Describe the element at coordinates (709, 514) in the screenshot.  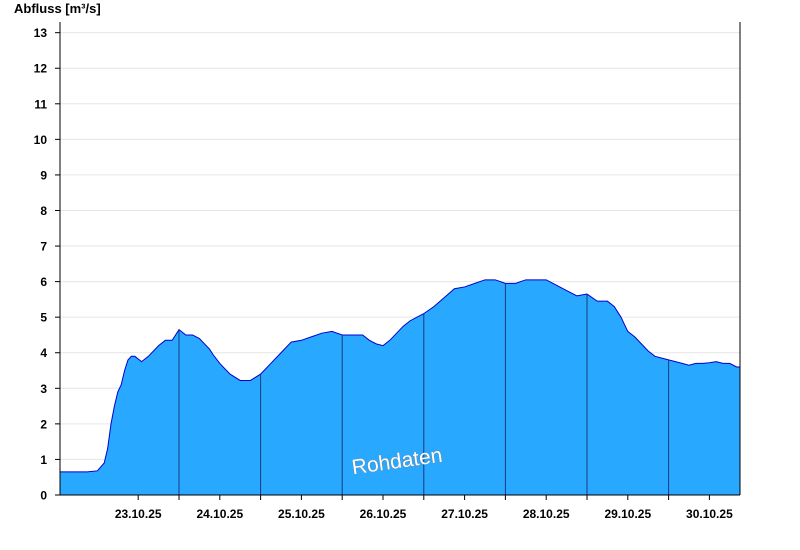
I see `x-tick-label: 30.10.25` at that location.